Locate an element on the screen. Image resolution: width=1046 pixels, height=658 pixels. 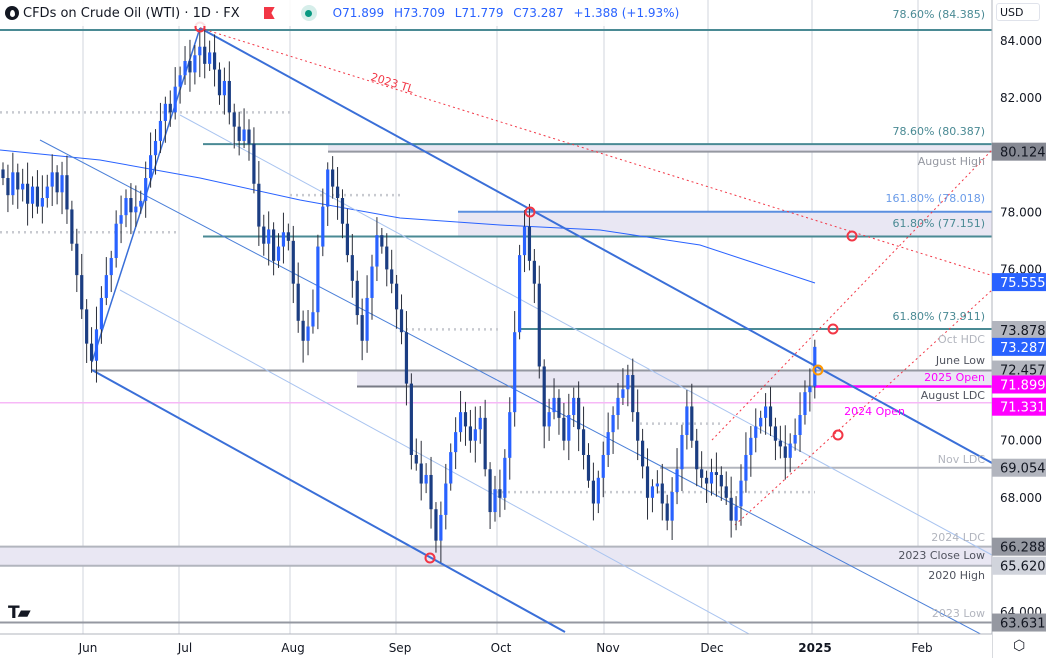
price-tick: 68.000 is located at coordinates (1021, 498).